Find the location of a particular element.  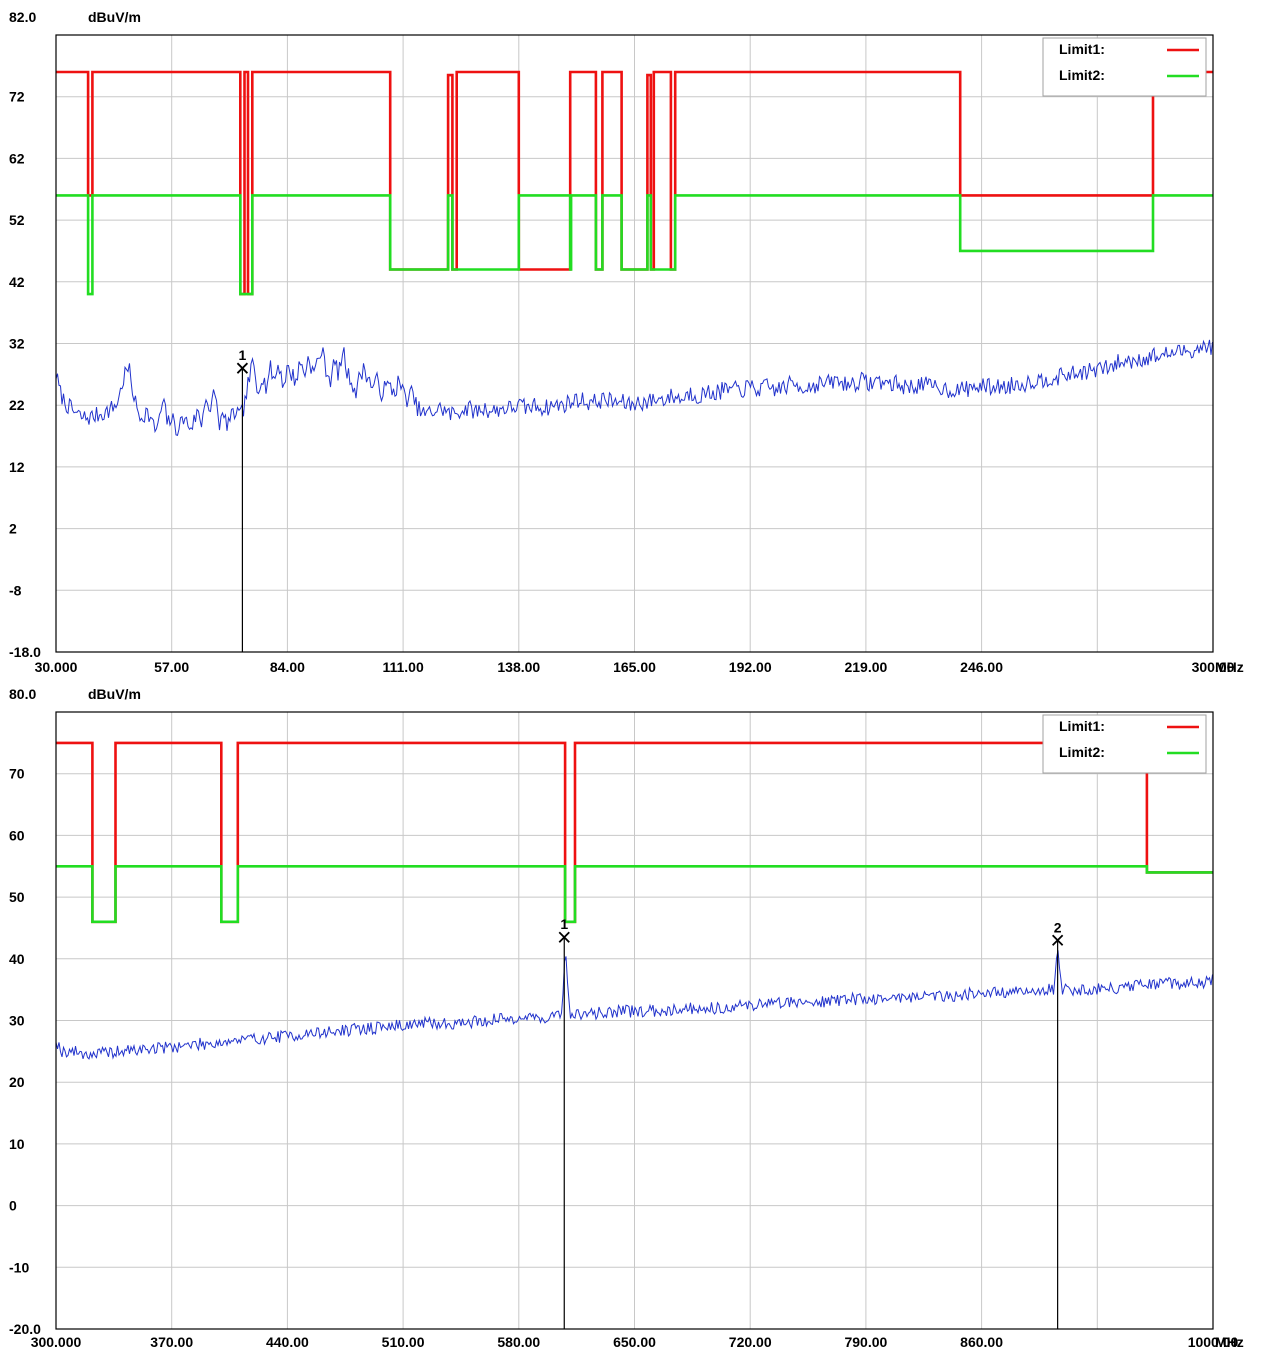

x-tick-label: 300.00 is located at coordinates (1213, 667).